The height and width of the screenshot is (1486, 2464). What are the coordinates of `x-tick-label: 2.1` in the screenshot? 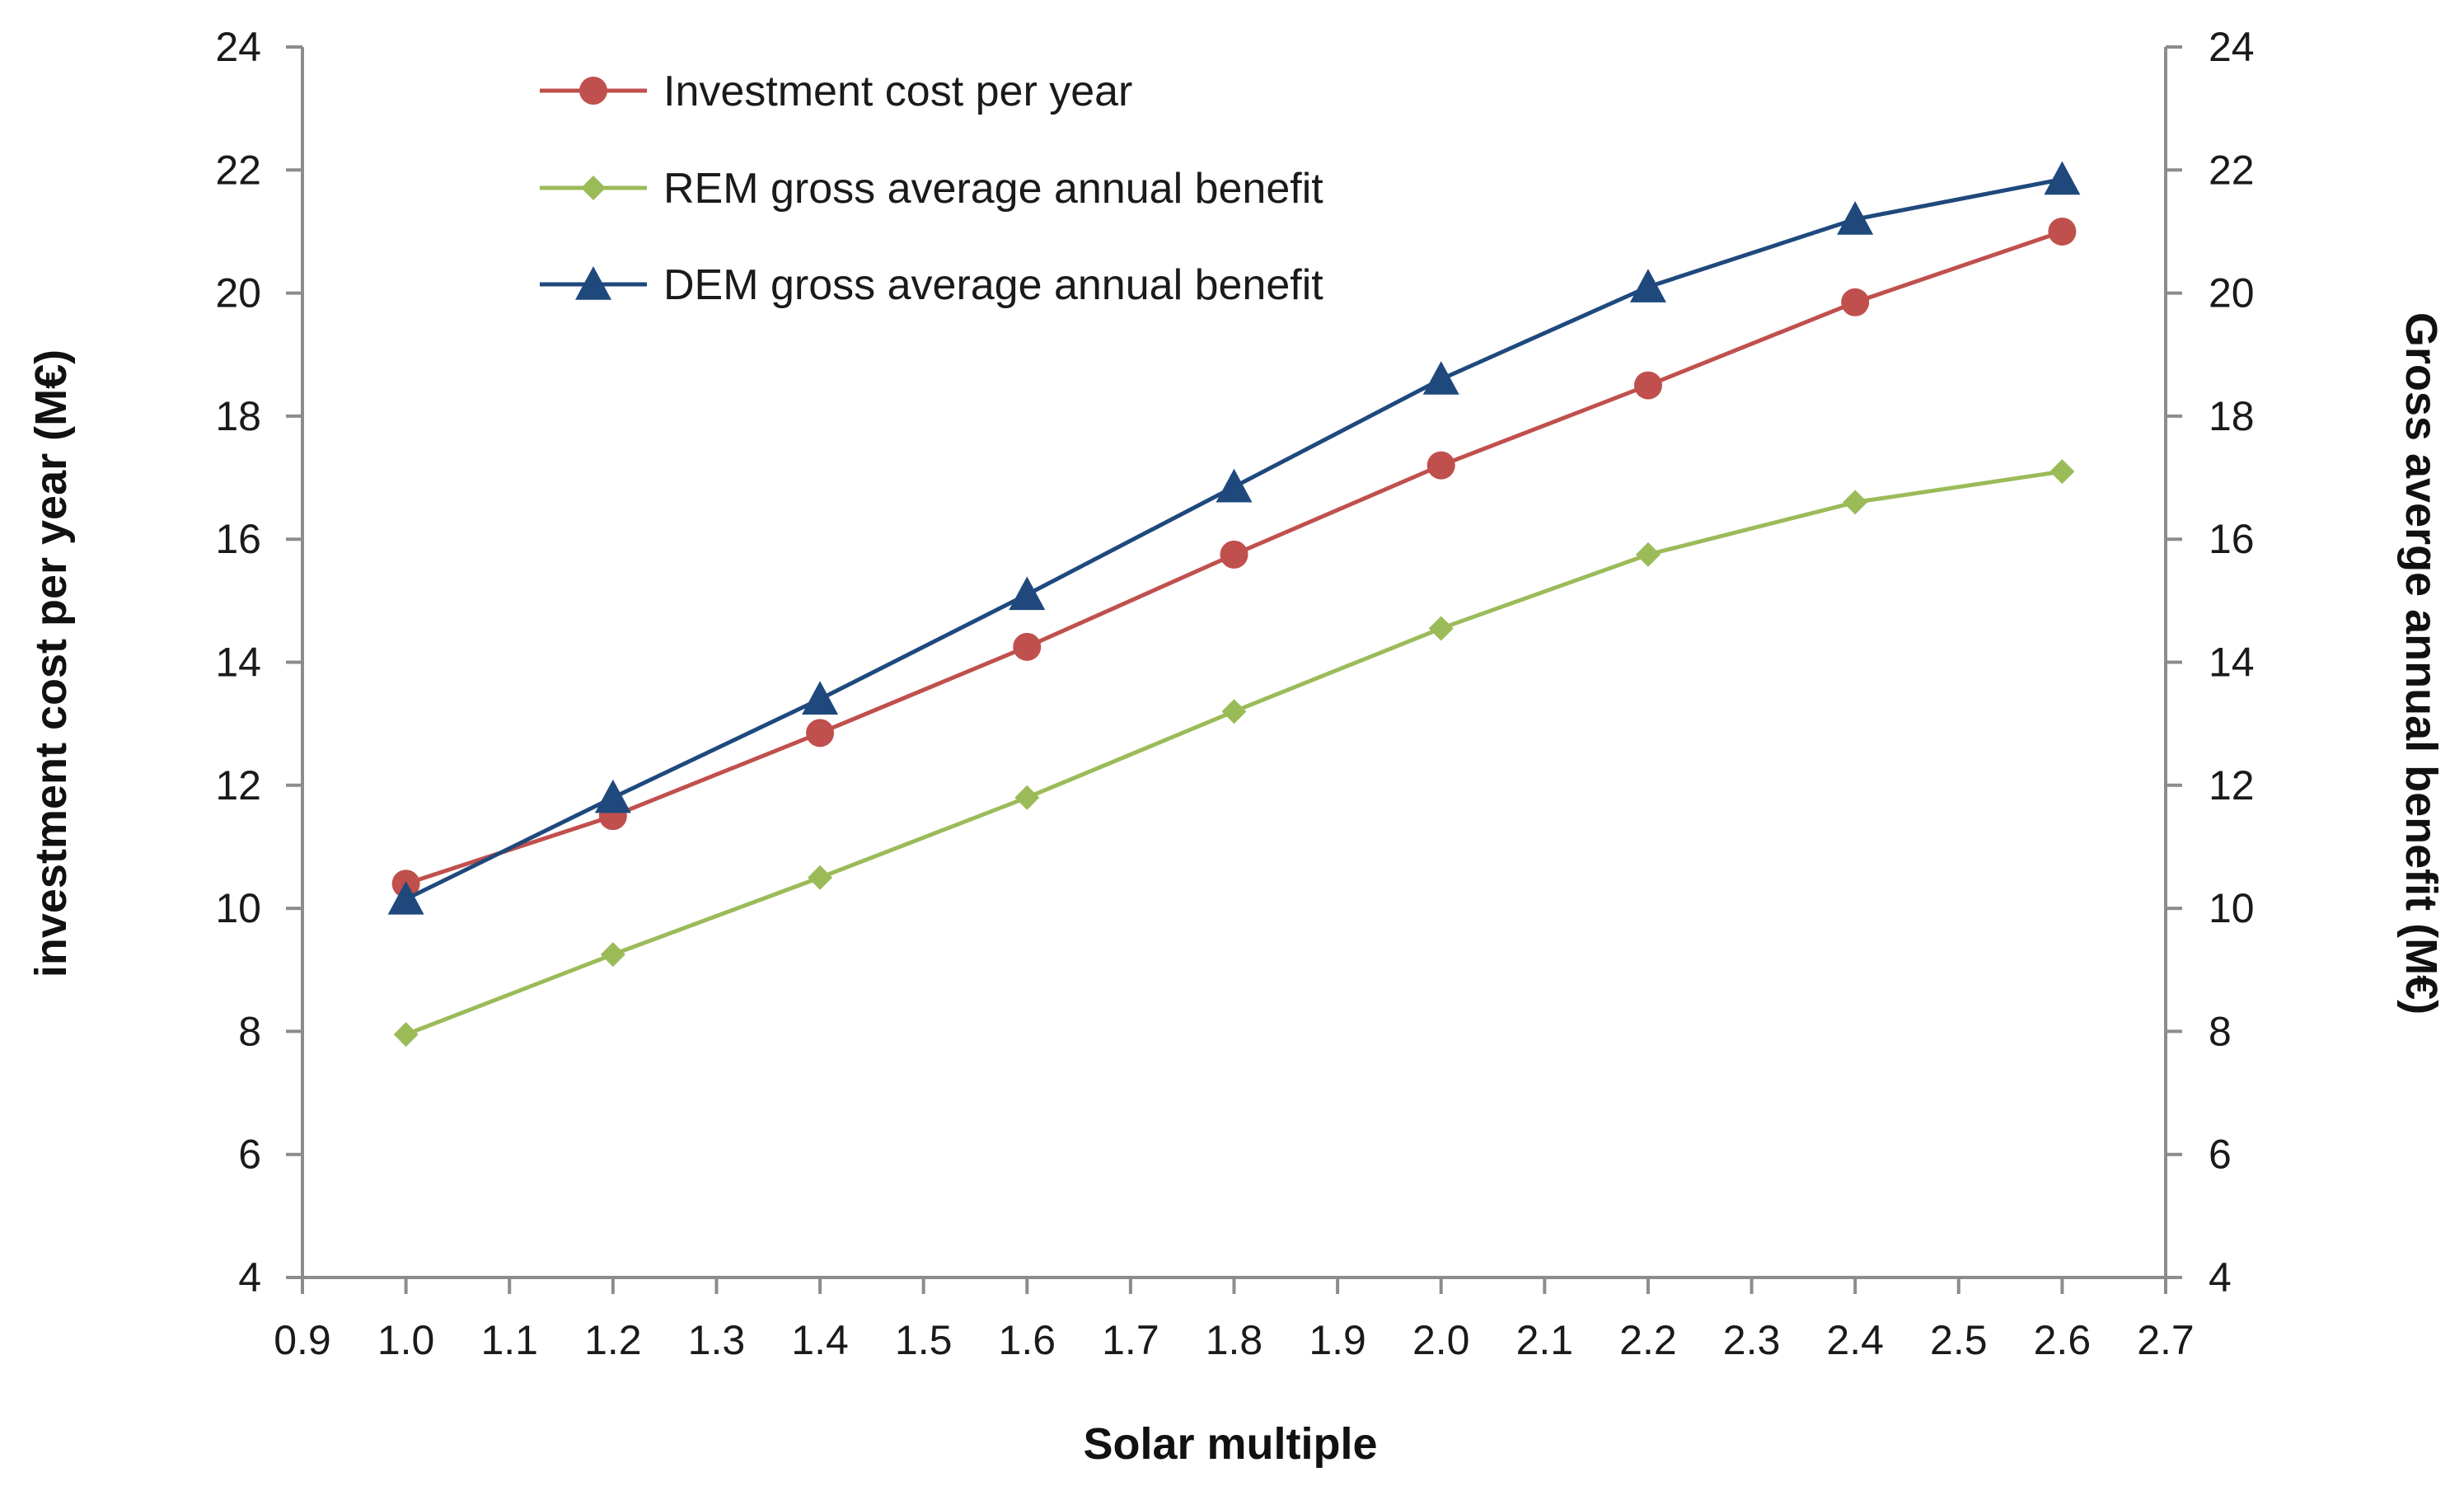 It's located at (1545, 1340).